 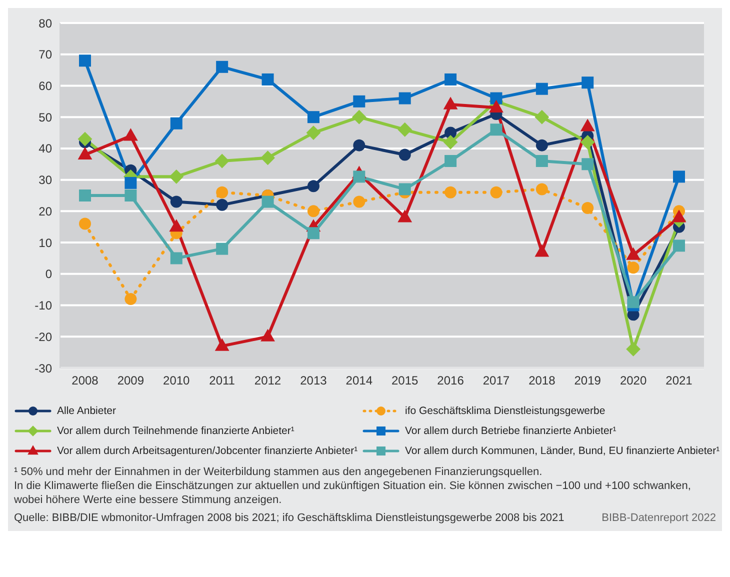 I want to click on x-tick-label: 2009, so click(x=130, y=381).